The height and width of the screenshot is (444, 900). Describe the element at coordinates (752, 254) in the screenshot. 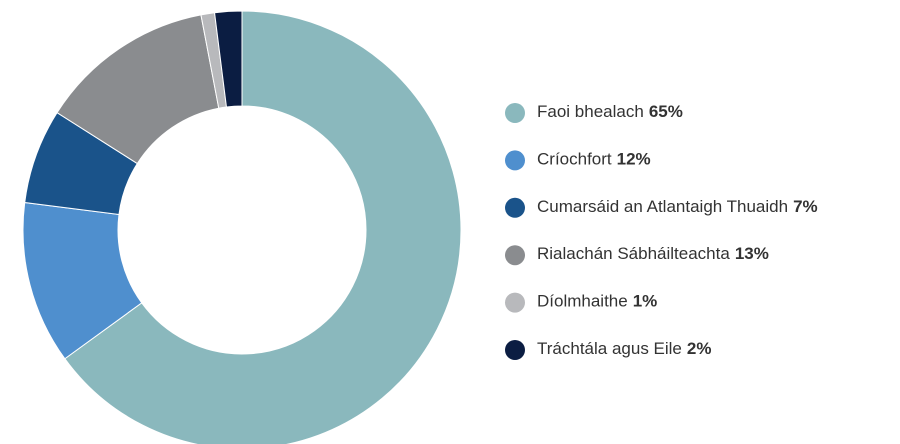

I see `legend-value: 13%` at that location.